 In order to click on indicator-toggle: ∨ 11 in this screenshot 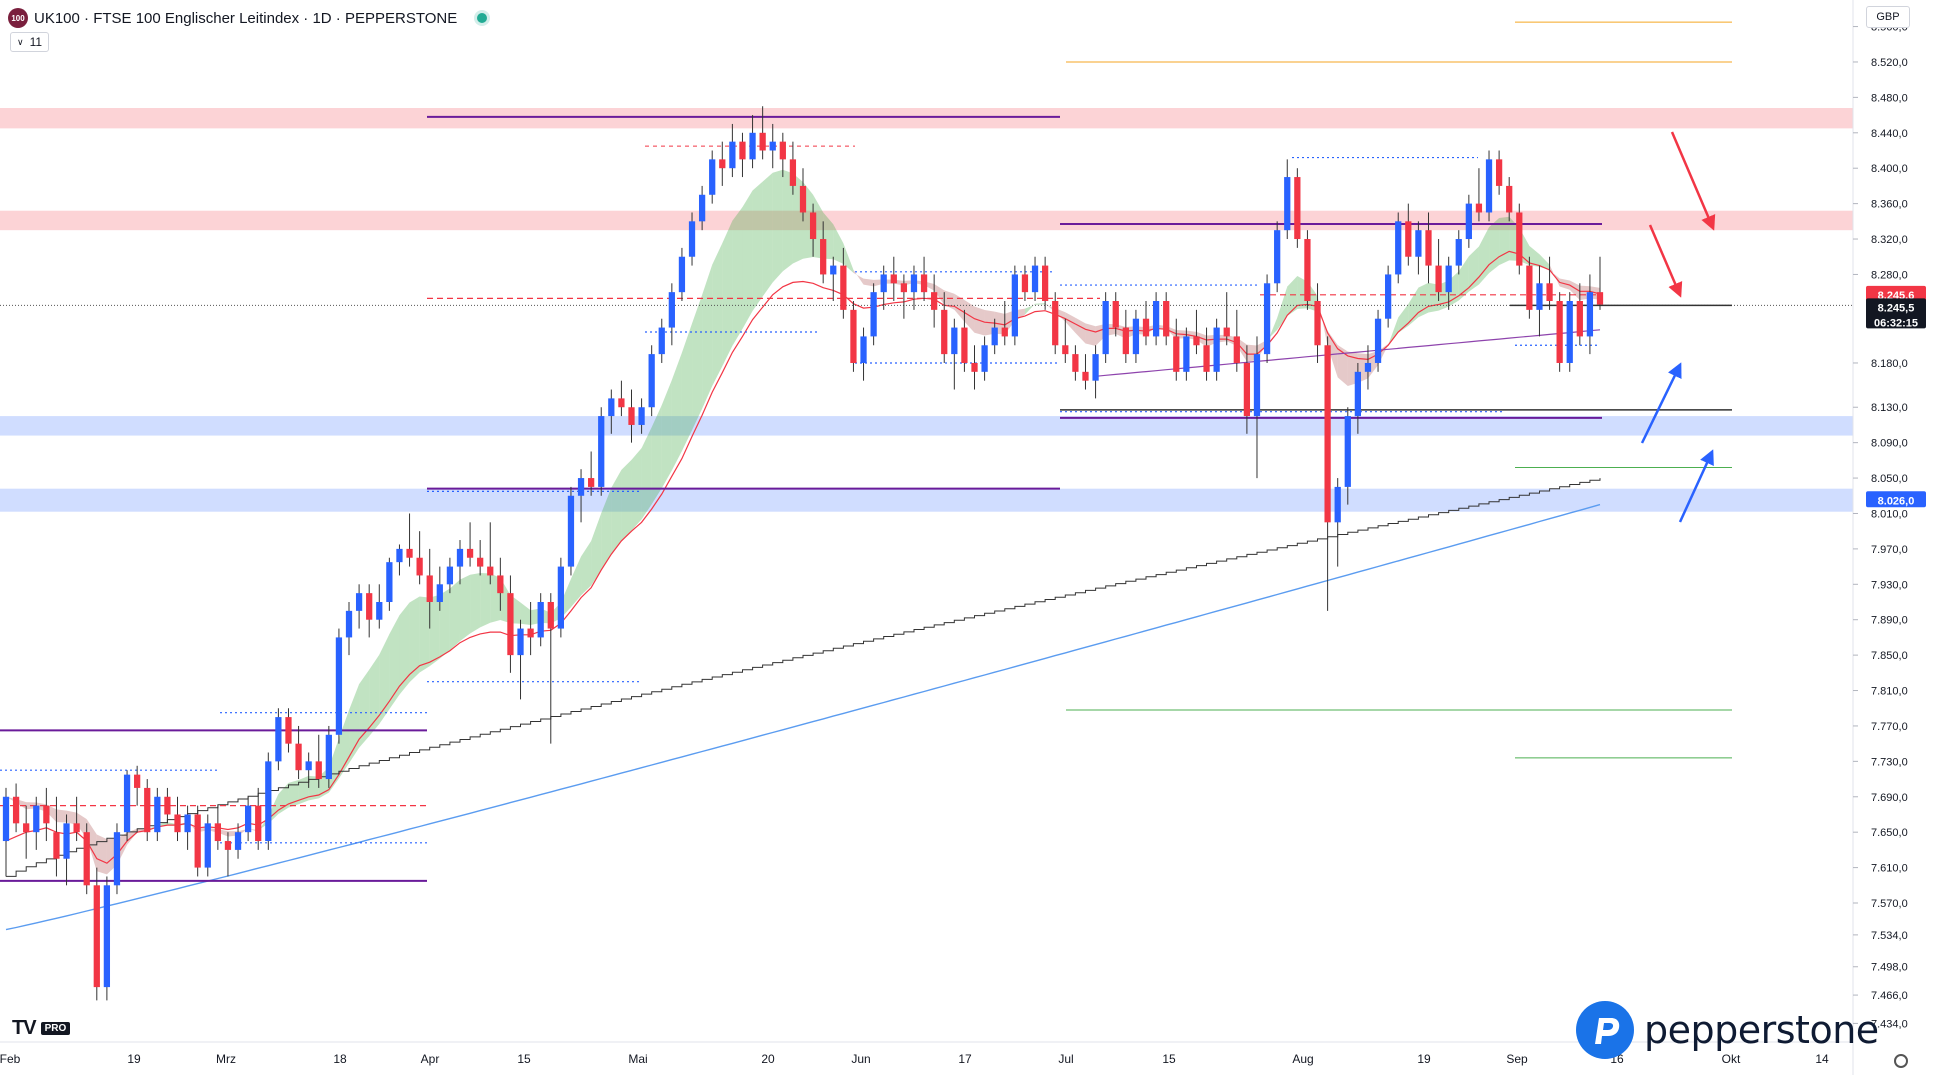, I will do `click(30, 42)`.